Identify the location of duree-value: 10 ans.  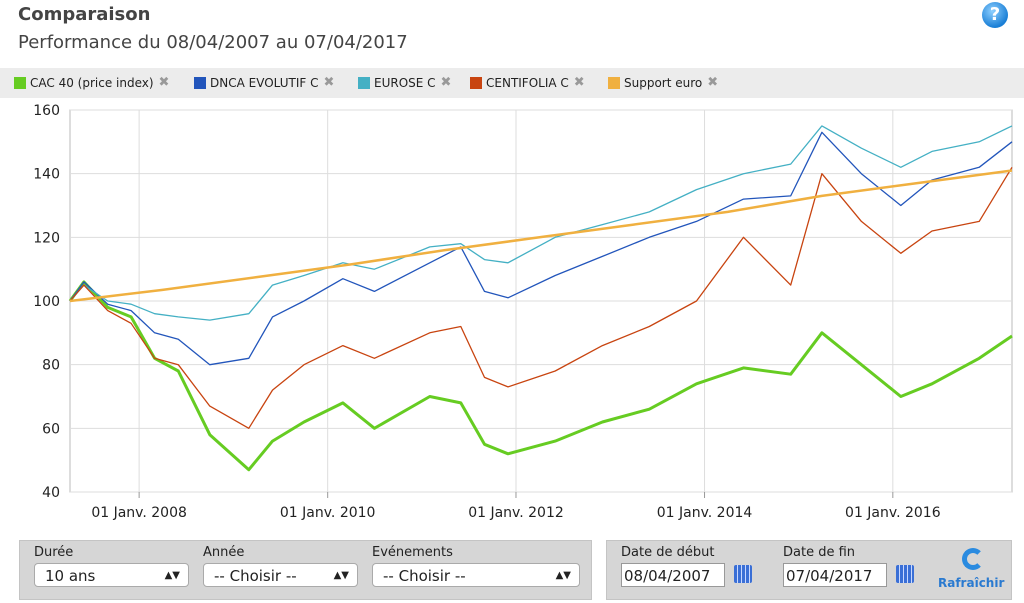
(70, 576).